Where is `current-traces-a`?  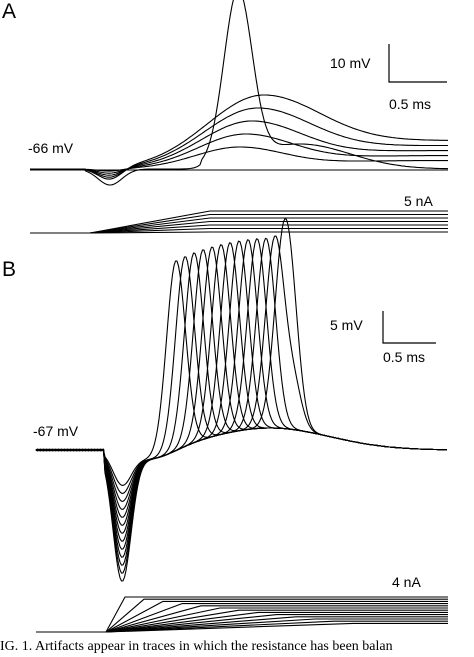
current-traces-a is located at coordinates (239, 222).